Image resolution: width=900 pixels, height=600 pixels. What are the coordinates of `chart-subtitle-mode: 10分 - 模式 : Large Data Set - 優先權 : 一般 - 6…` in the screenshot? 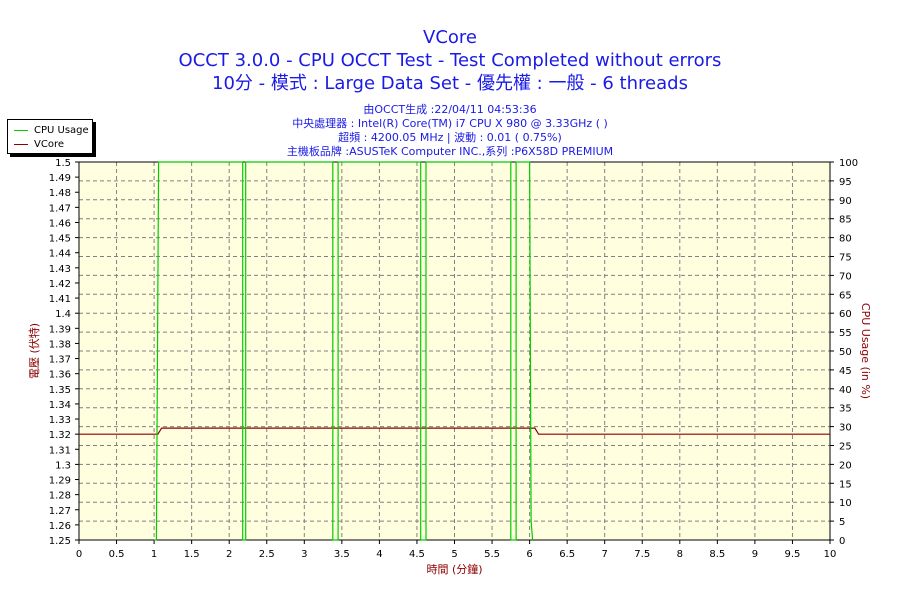 It's located at (450, 83).